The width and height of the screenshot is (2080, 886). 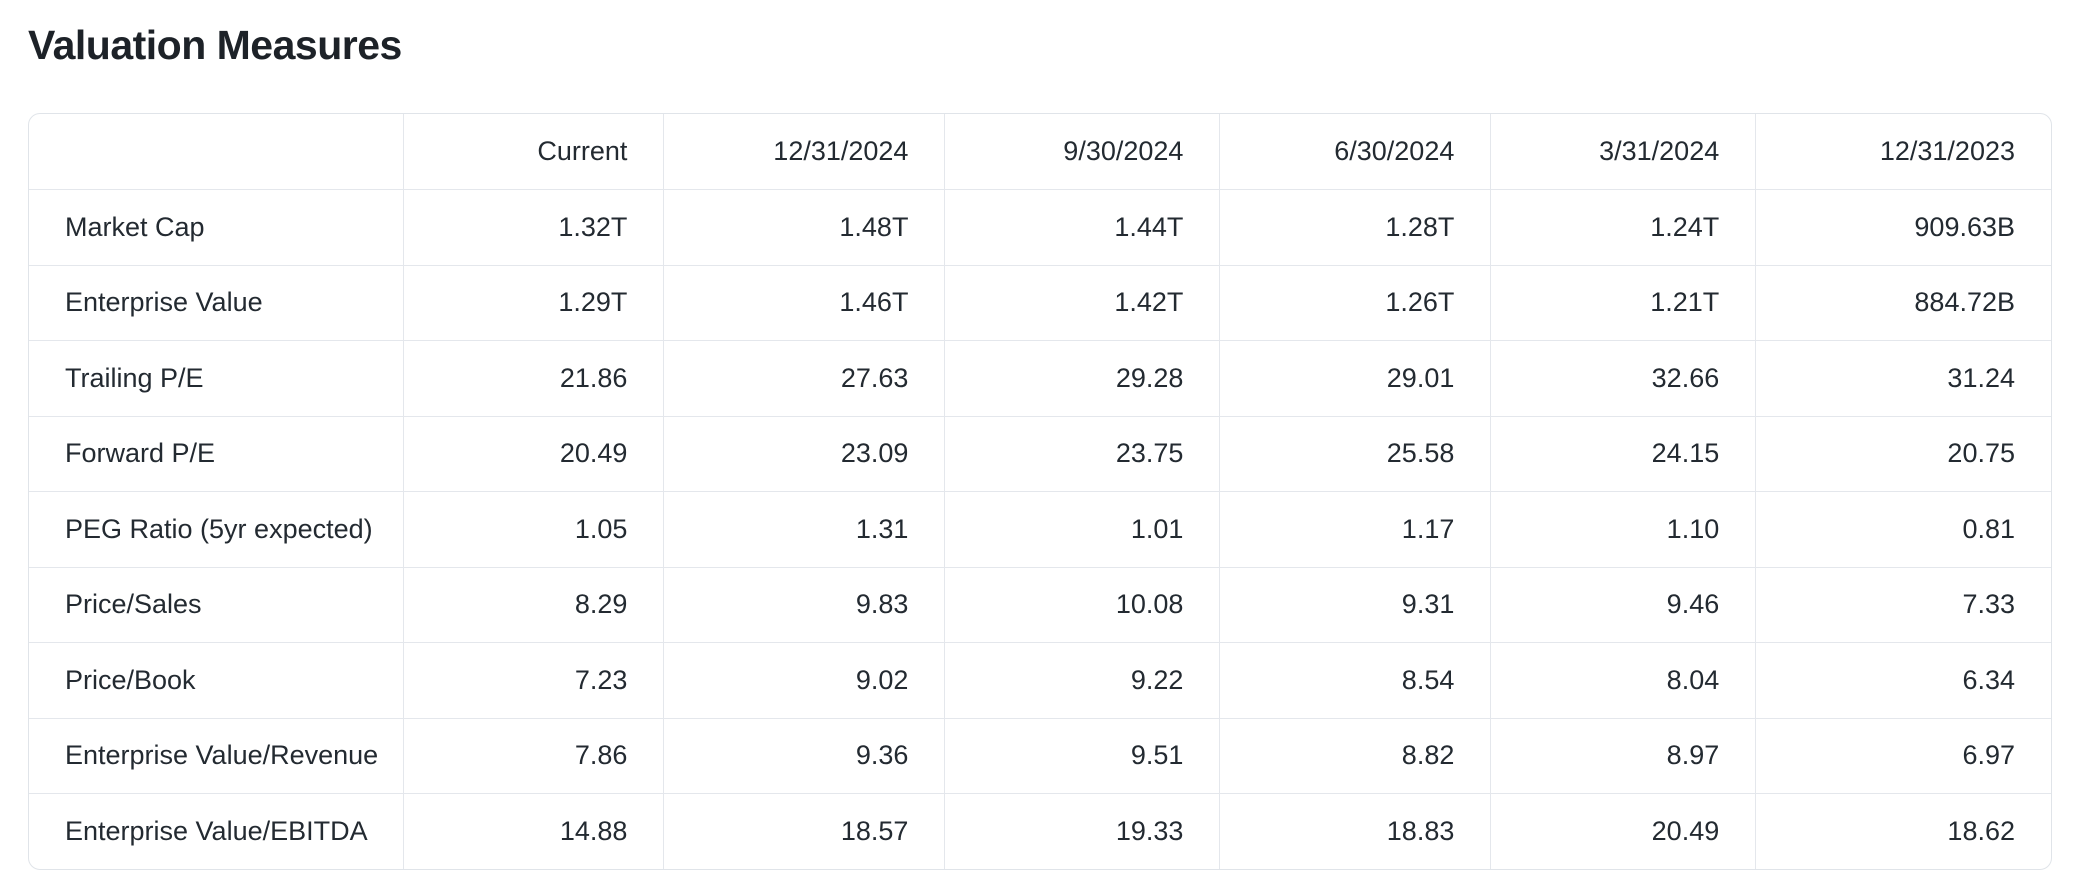 I want to click on table-row: Price/Book 7.23 9.02 9.22 8.54 8.04 6.34, so click(x=1040, y=680).